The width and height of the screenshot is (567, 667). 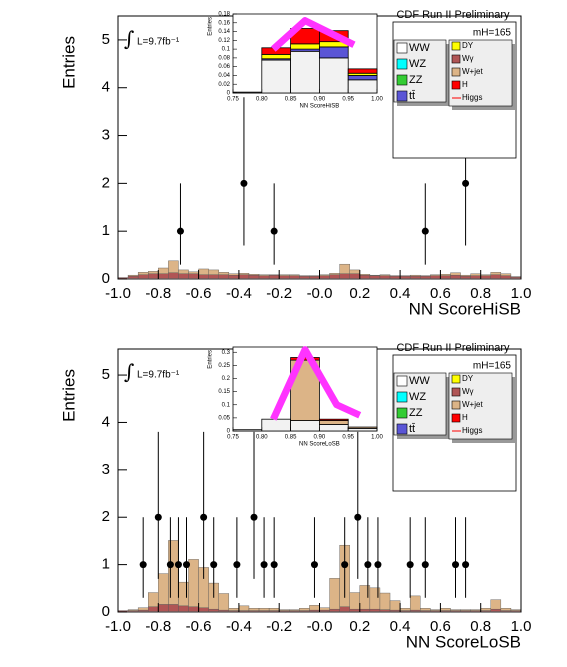 I want to click on x-axis-label: NN ScoreHiSB, so click(x=465, y=308).